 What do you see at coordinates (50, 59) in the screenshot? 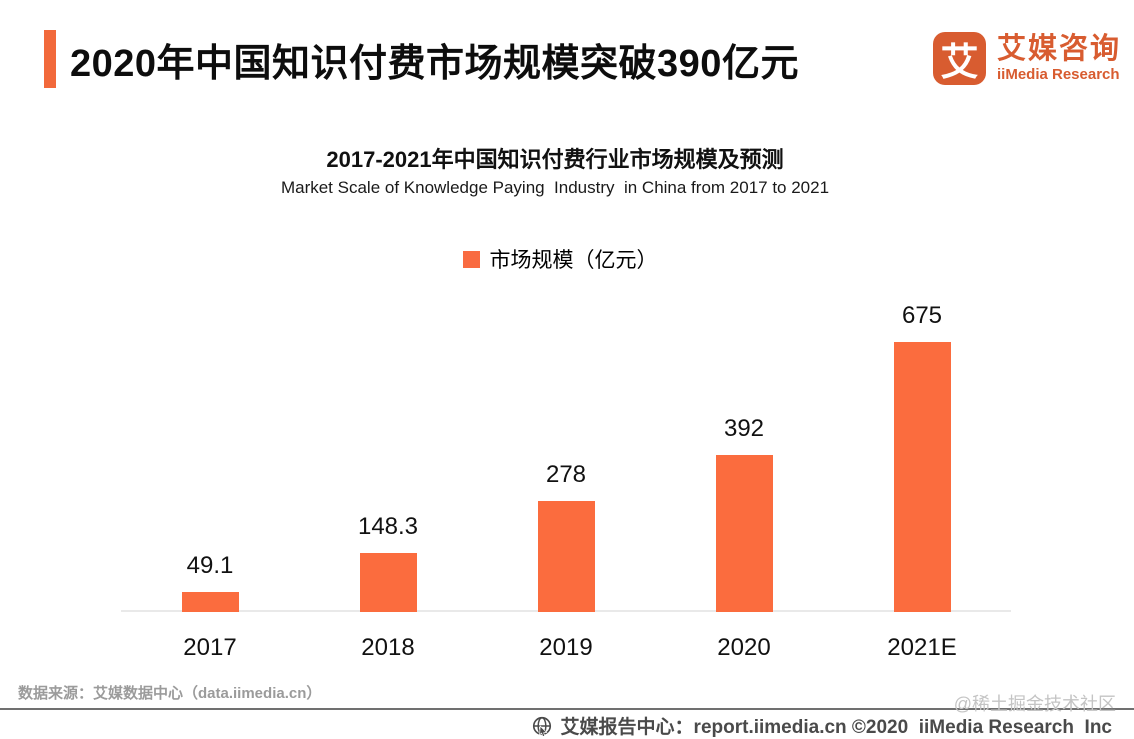
I see `header-accent-bar` at bounding box center [50, 59].